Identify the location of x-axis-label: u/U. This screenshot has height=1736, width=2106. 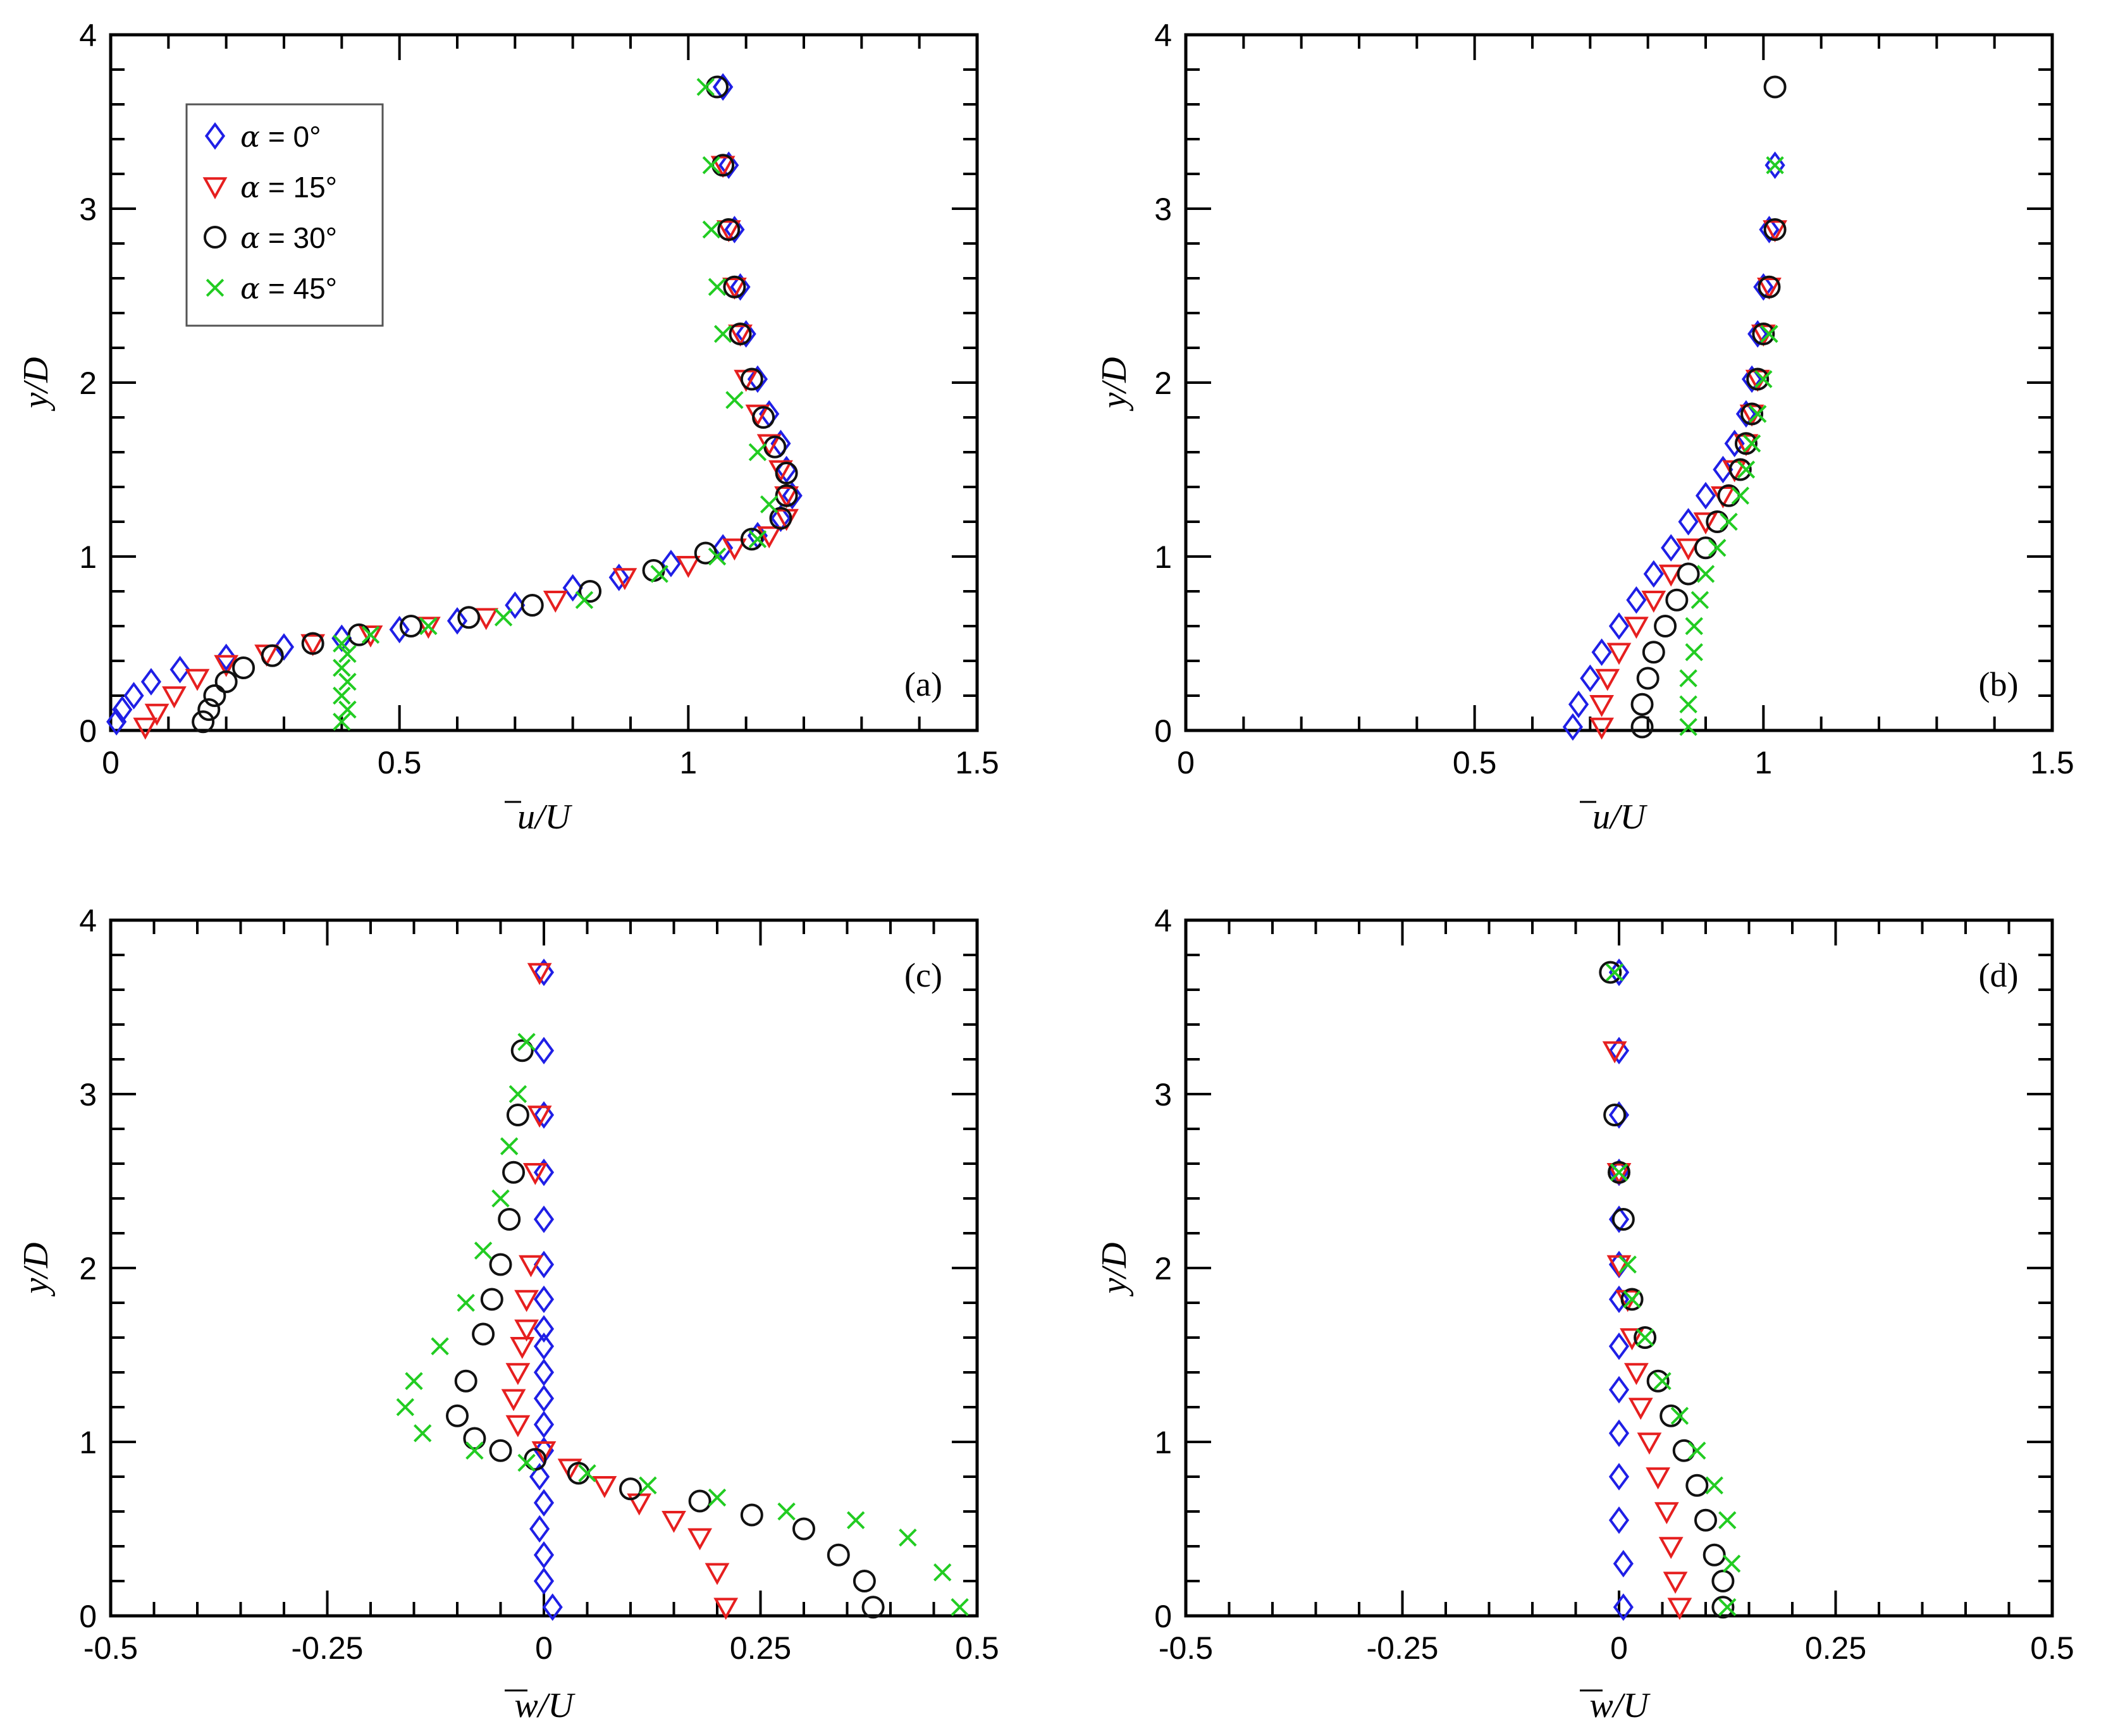
(1620, 817).